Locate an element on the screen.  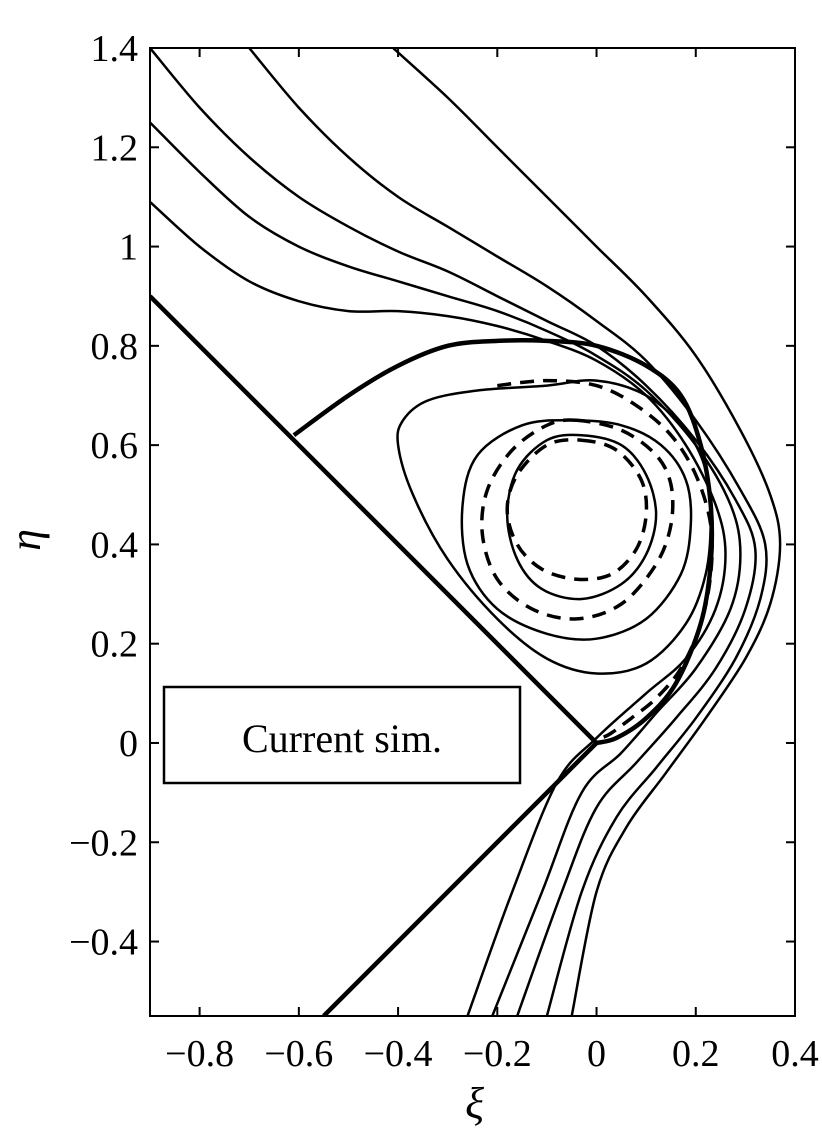
legend-box is located at coordinates (342, 735).